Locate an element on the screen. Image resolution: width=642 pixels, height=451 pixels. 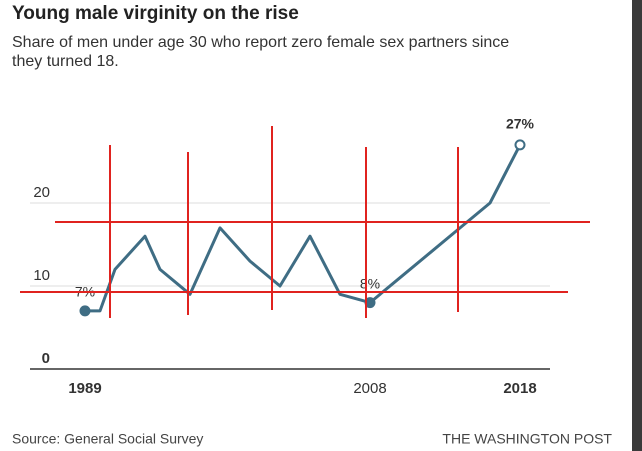
x-tick-label: 1989 is located at coordinates (84, 388).